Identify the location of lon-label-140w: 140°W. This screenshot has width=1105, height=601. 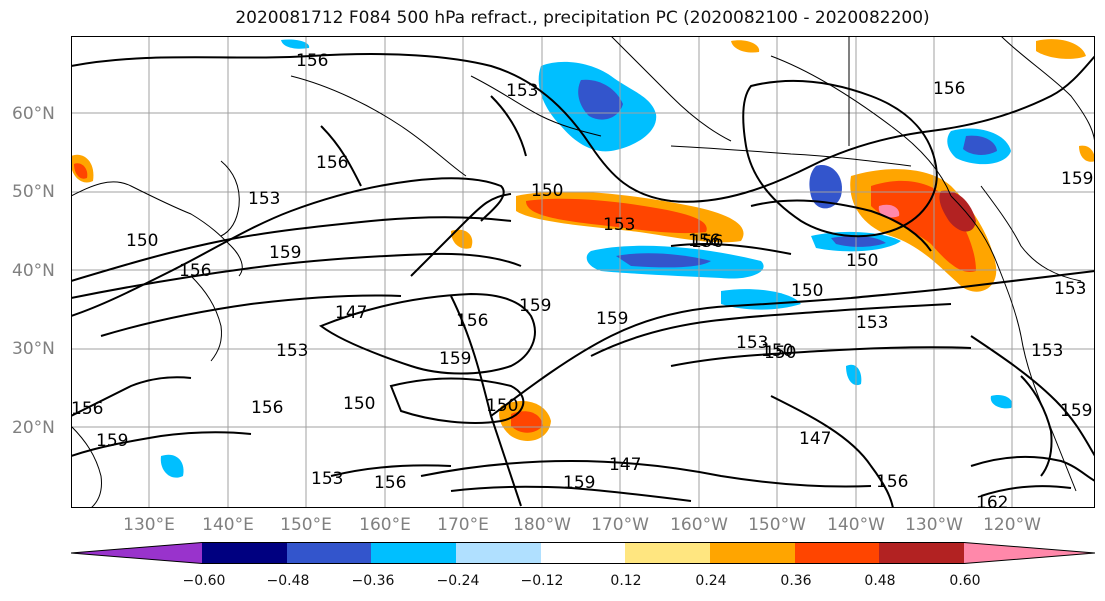
(856, 525).